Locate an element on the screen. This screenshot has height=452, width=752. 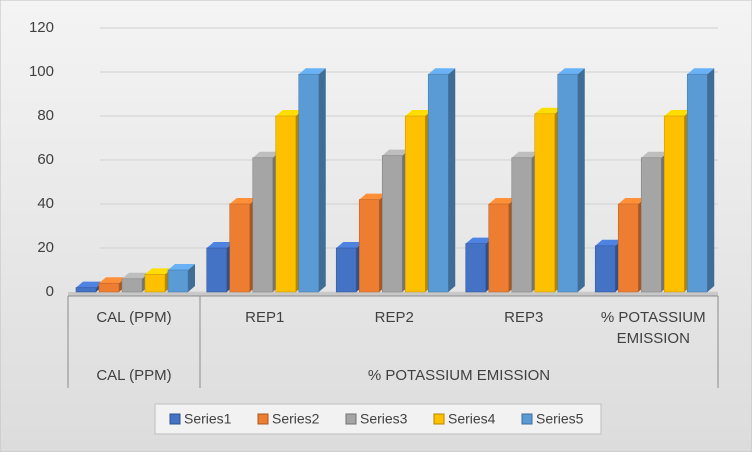
x-tick-label: % POTASSIUM EMISSION is located at coordinates (653, 328).